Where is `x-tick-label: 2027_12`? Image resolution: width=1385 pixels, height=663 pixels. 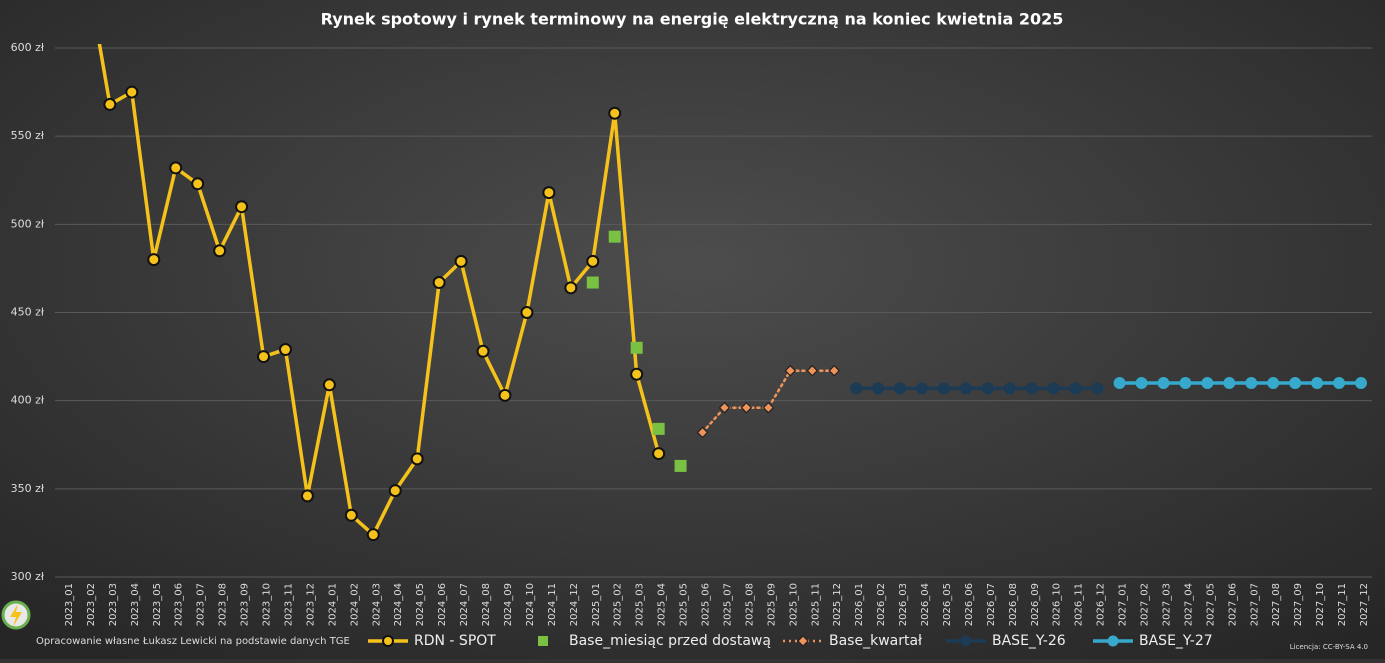 x-tick-label: 2027_12 is located at coordinates (1364, 604).